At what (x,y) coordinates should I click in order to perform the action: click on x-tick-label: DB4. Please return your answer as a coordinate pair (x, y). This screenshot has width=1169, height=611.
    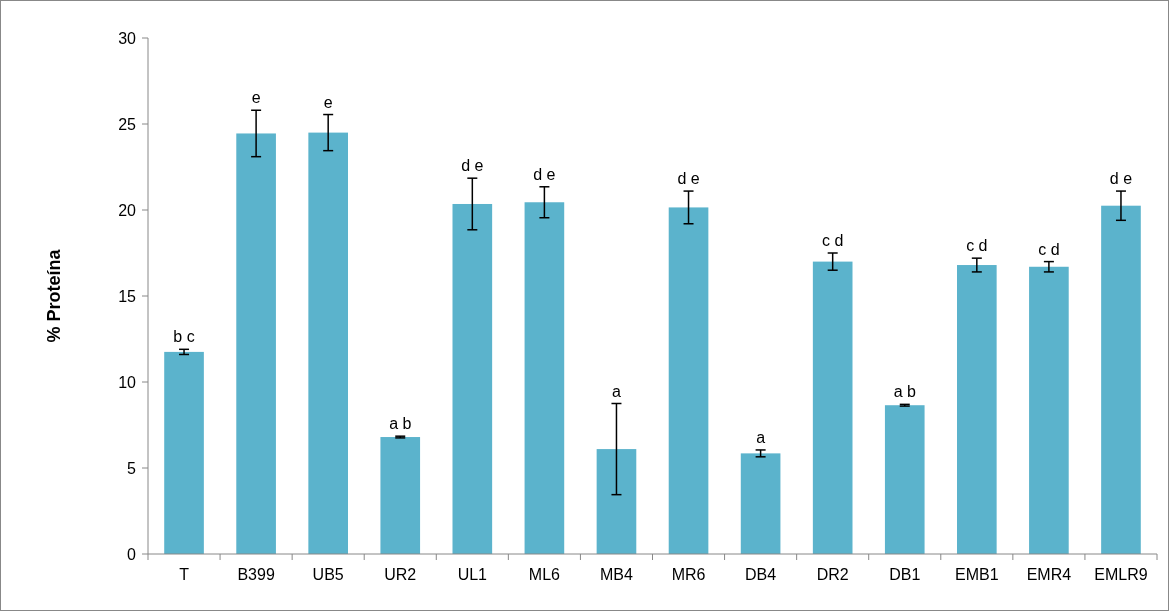
    Looking at the image, I should click on (761, 574).